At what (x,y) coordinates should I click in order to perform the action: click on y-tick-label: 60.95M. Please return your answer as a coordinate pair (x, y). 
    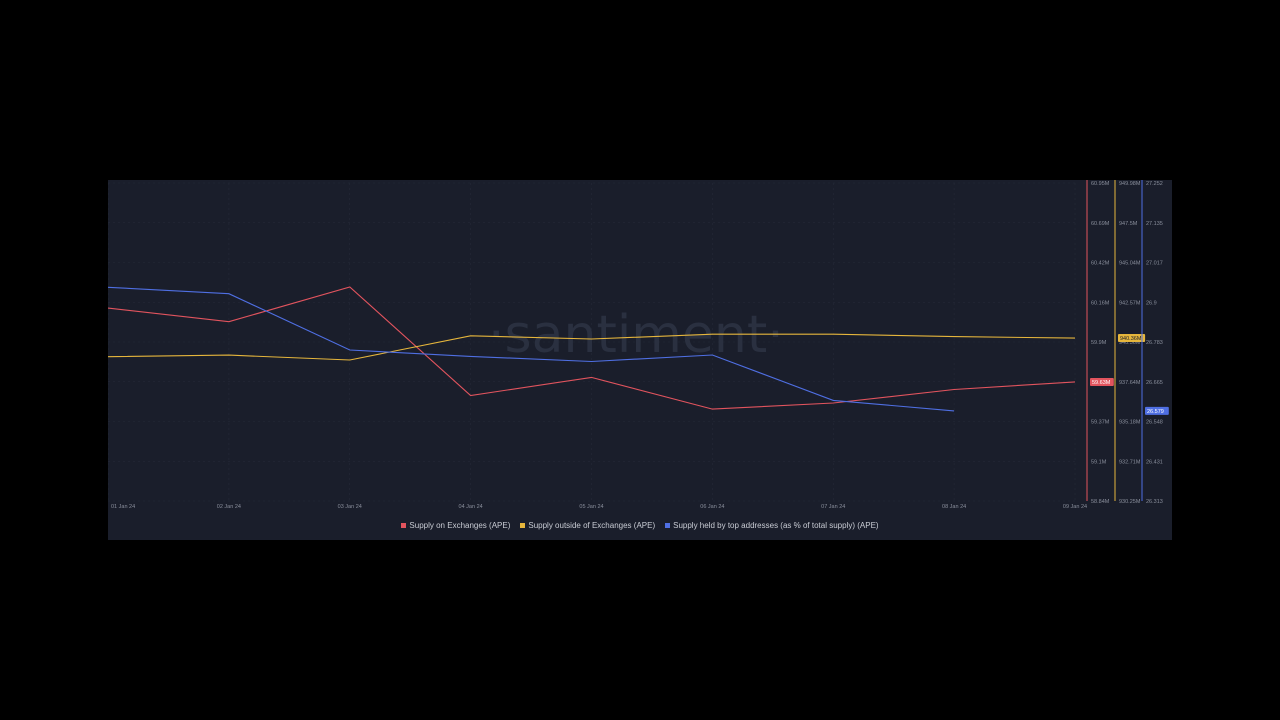
    Looking at the image, I should click on (1100, 184).